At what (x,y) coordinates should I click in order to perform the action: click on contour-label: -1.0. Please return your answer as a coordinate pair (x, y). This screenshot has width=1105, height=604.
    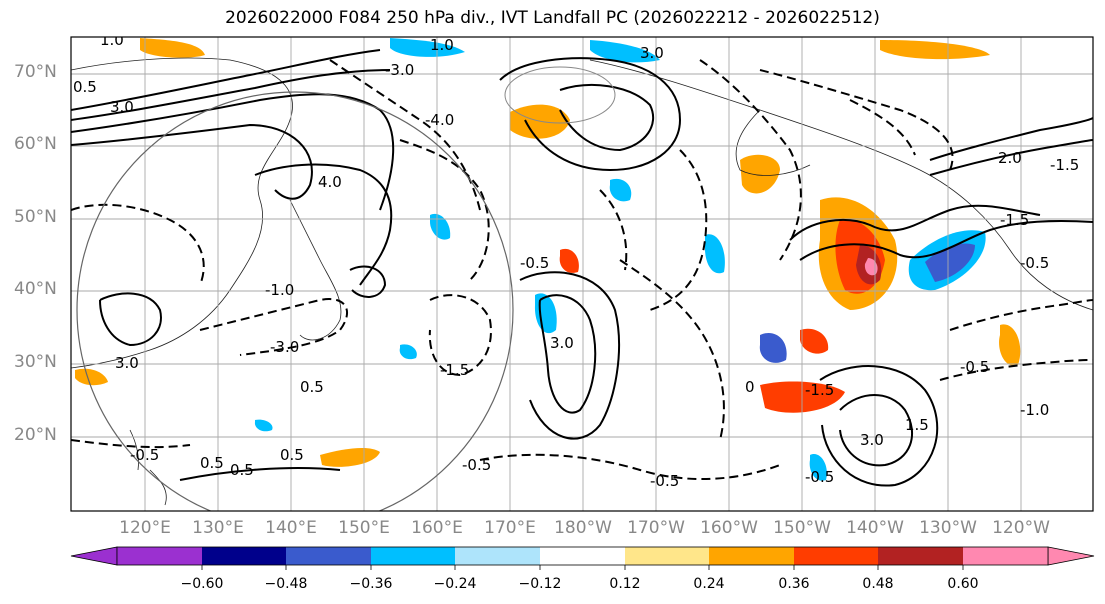
    Looking at the image, I should click on (1034, 410).